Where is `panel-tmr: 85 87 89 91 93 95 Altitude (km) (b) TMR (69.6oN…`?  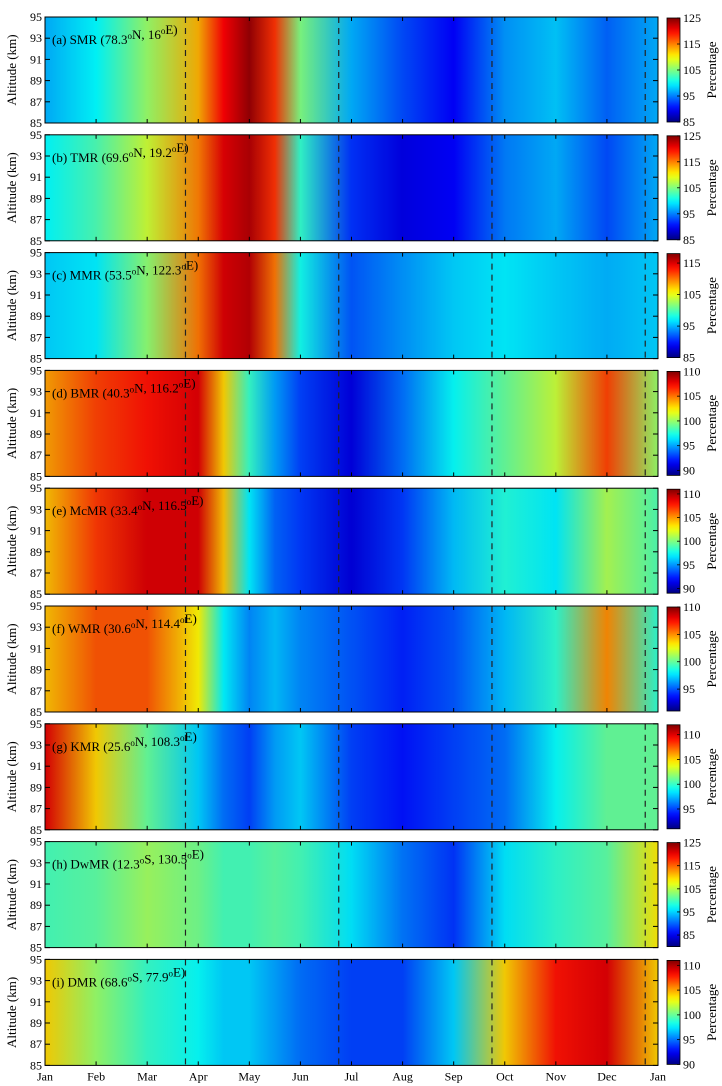
panel-tmr: 85 87 89 91 93 95 Altitude (km) (b) TMR (69.6oN… is located at coordinates (361, 188).